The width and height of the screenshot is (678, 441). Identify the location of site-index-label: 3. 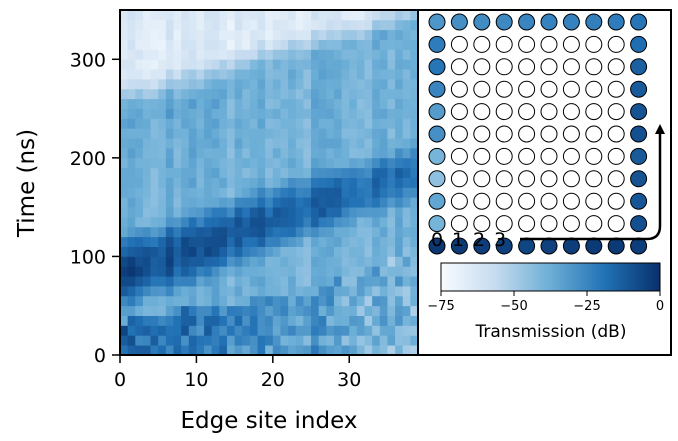
(500, 240).